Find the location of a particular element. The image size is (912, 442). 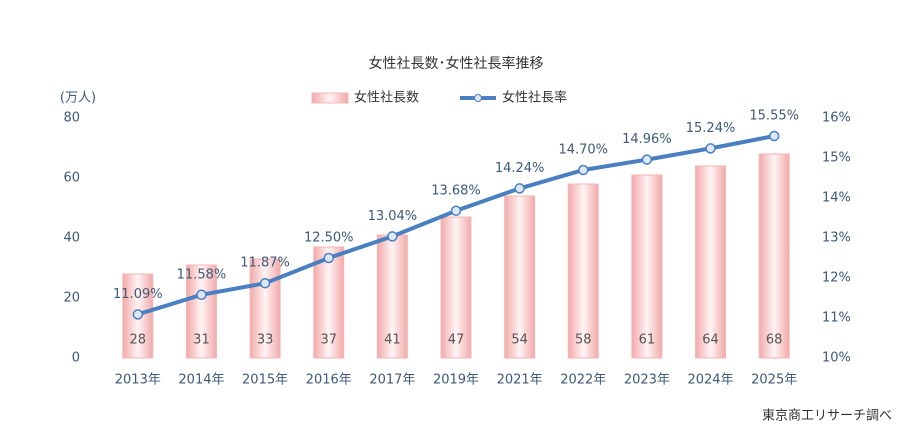

y2-tick-label: 10% is located at coordinates (836, 358).